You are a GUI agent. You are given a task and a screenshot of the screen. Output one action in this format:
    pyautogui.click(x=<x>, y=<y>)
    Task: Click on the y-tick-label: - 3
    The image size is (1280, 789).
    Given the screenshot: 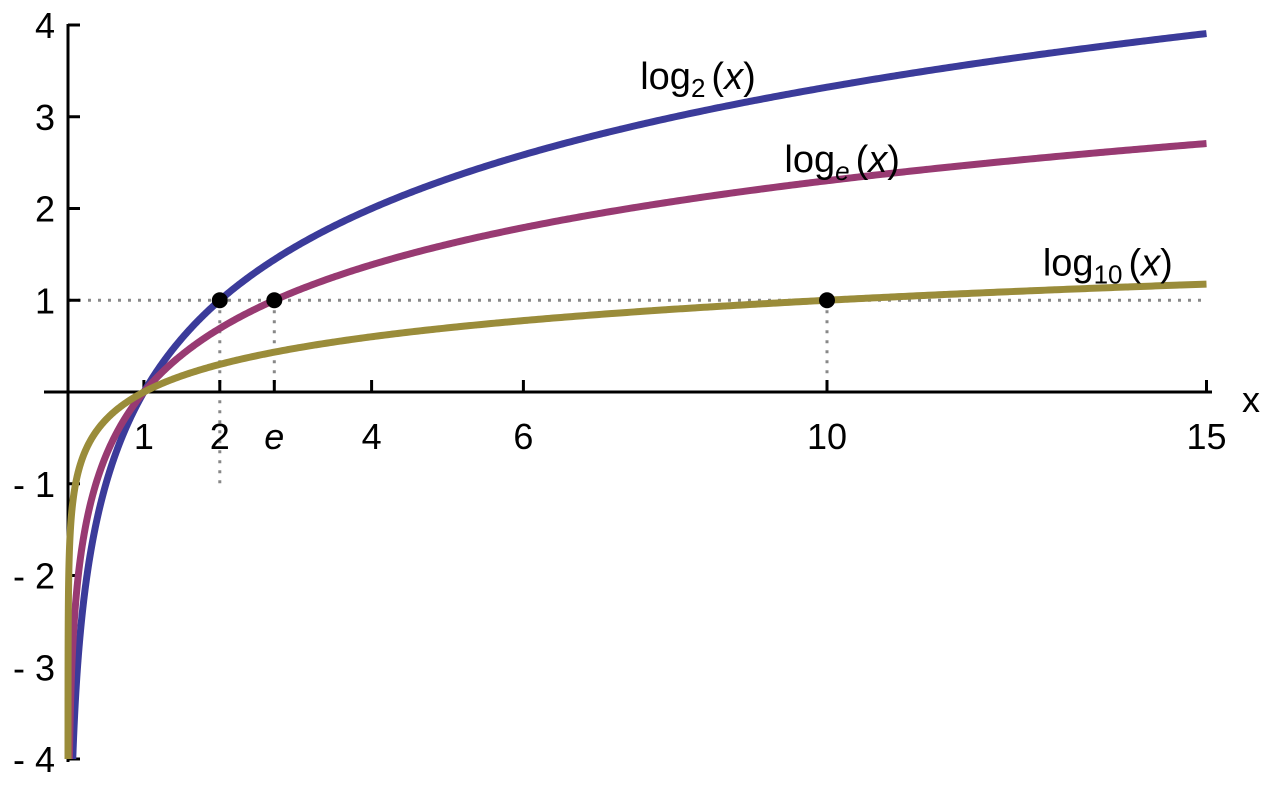 What is the action you would take?
    pyautogui.click(x=34, y=667)
    